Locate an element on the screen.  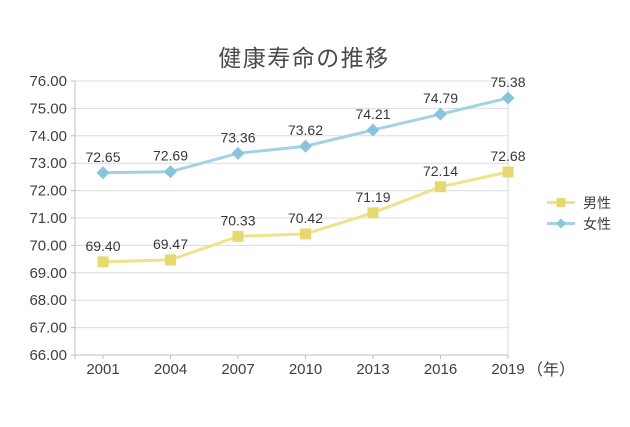
female-data-label: 73.62 is located at coordinates (305, 130).